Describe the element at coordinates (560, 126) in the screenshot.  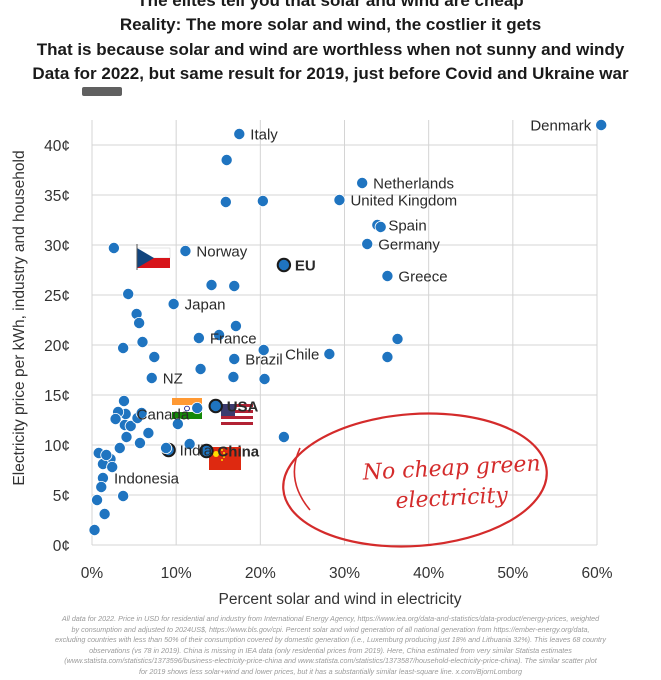
I see `label-denmark: Denmark` at that location.